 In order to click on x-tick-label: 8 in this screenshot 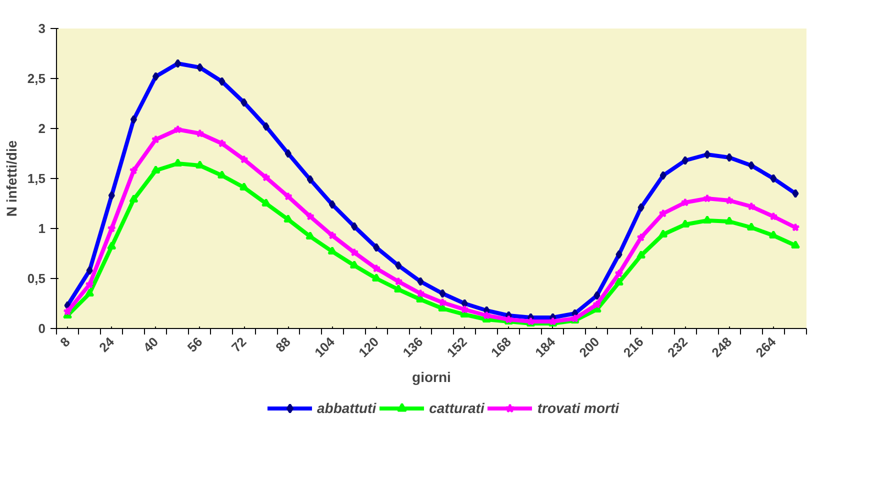, I will do `click(65, 342)`.